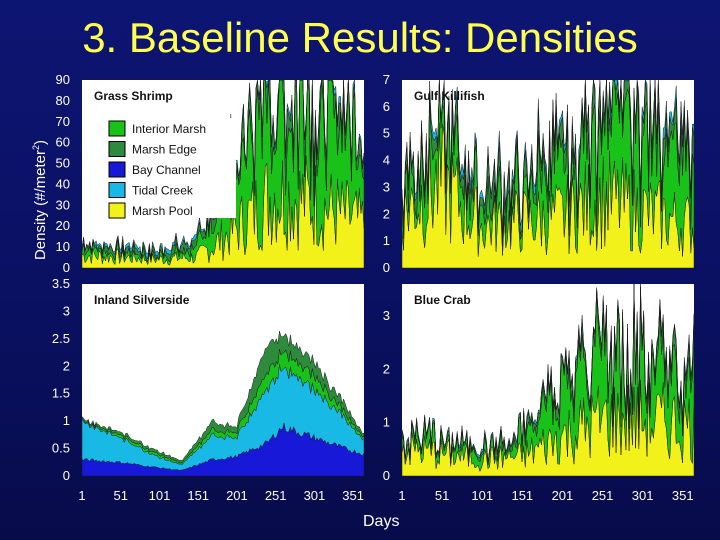 The width and height of the screenshot is (720, 540). What do you see at coordinates (449, 96) in the screenshot?
I see `panel-title: Gulf Killifish` at bounding box center [449, 96].